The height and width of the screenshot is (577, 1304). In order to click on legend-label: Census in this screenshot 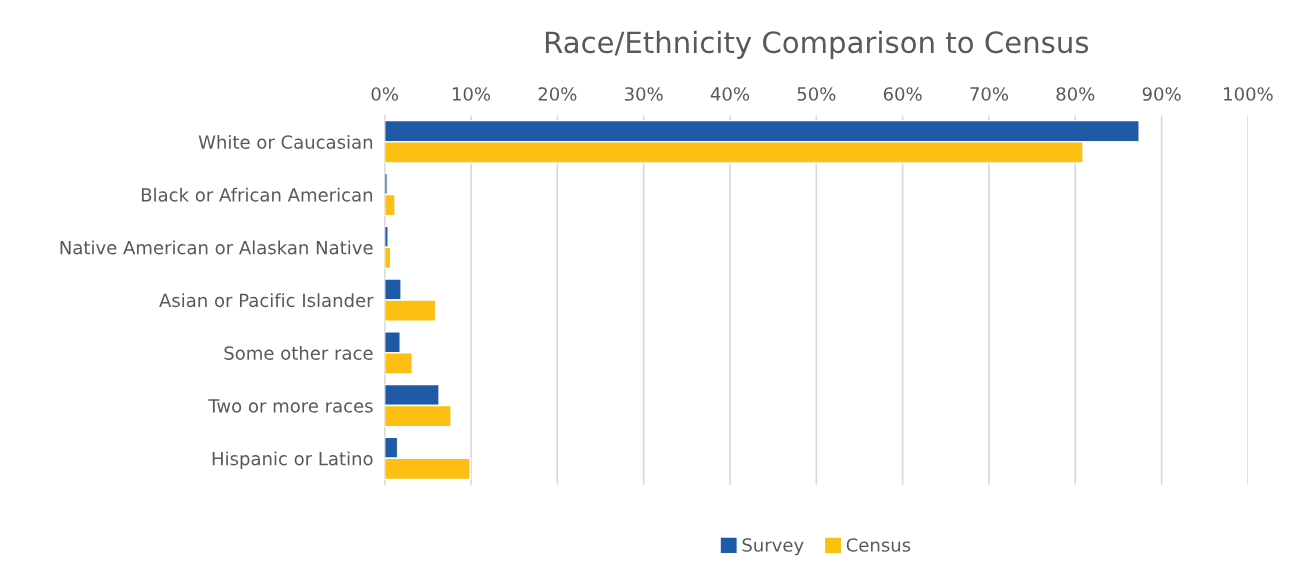, I will do `click(878, 545)`.